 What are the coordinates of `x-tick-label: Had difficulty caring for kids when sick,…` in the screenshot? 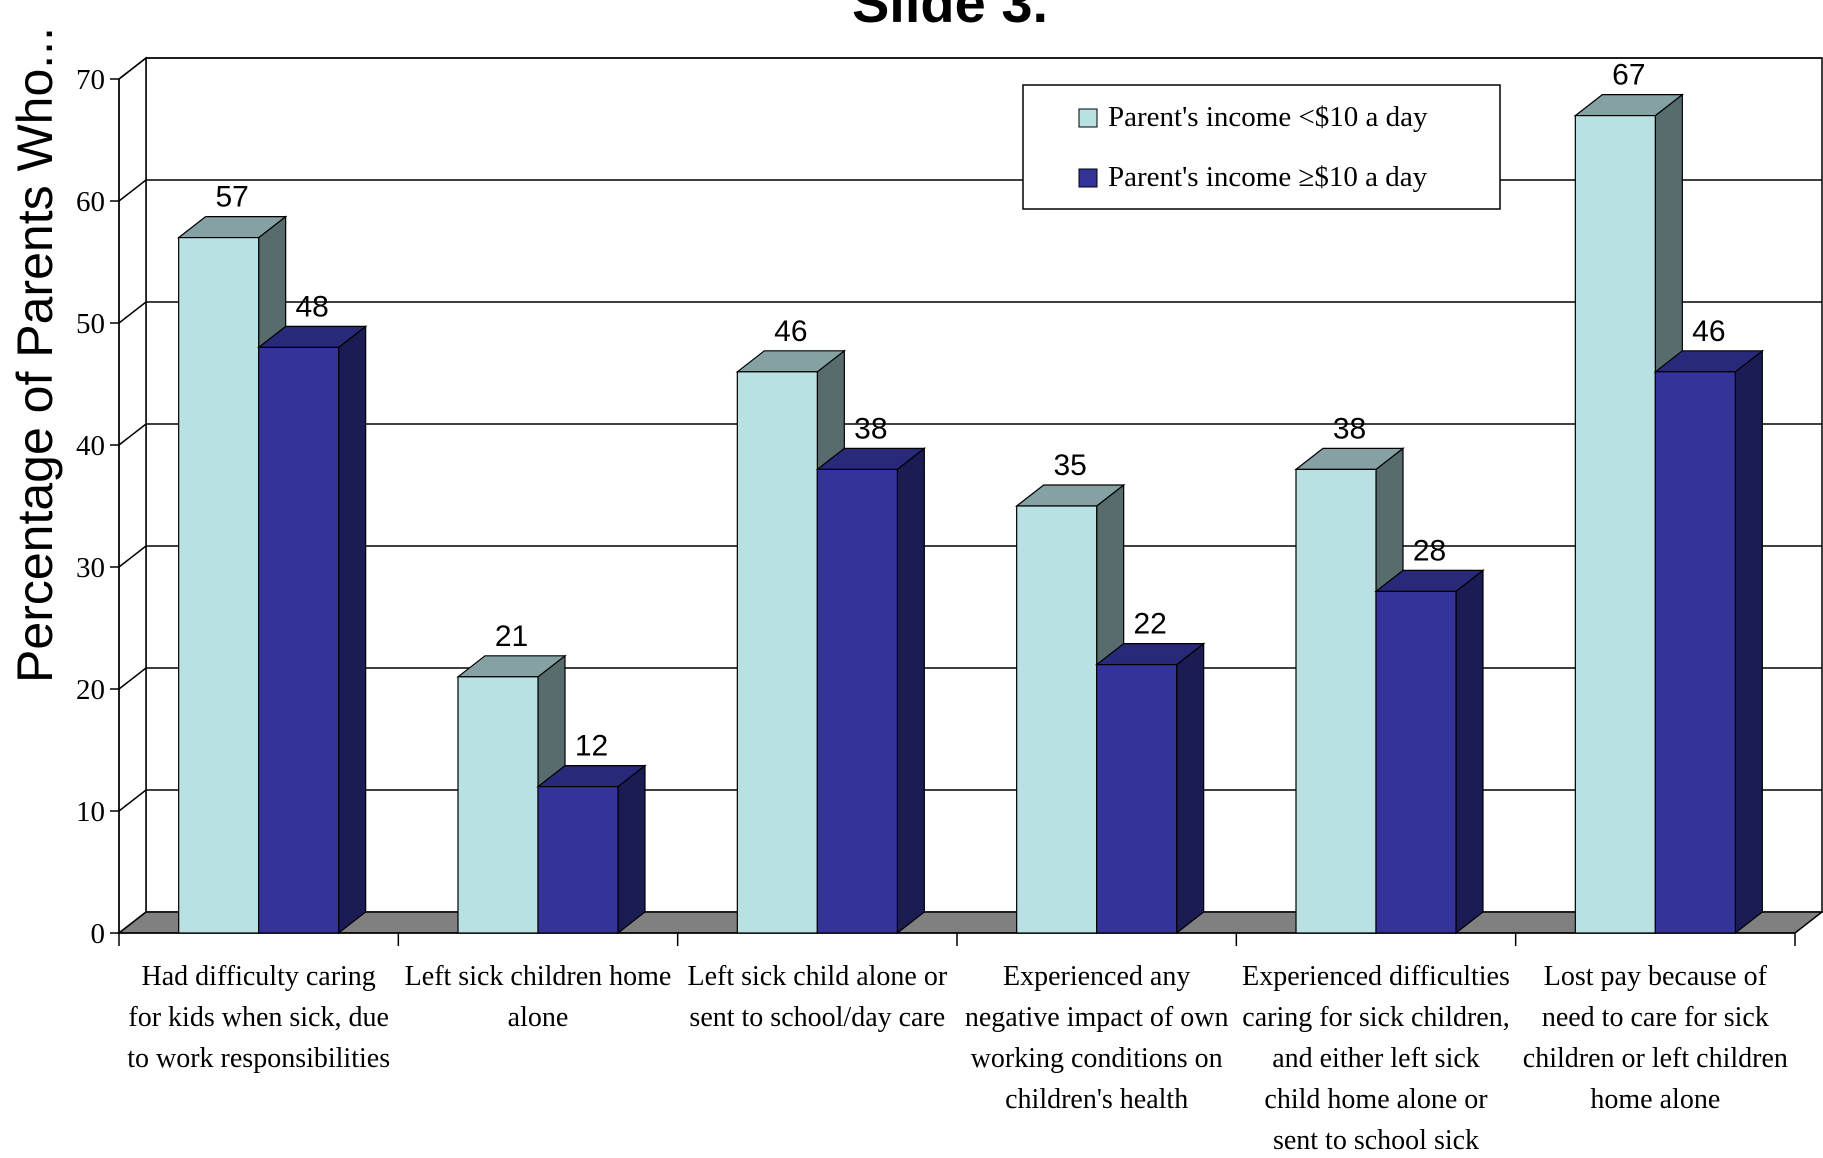 It's located at (258, 1017).